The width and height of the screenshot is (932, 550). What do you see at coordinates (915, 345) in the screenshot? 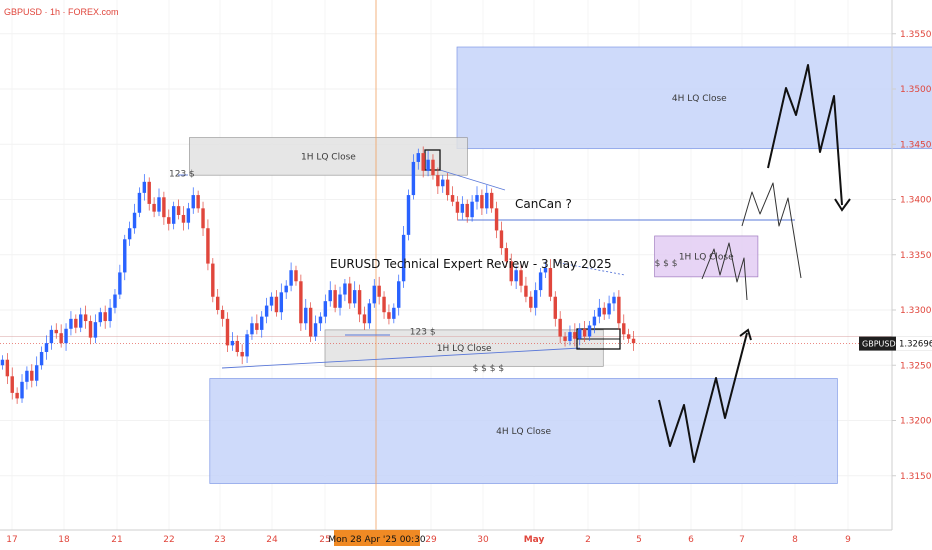
I see `price-tag-value: 1.32696` at bounding box center [915, 345].